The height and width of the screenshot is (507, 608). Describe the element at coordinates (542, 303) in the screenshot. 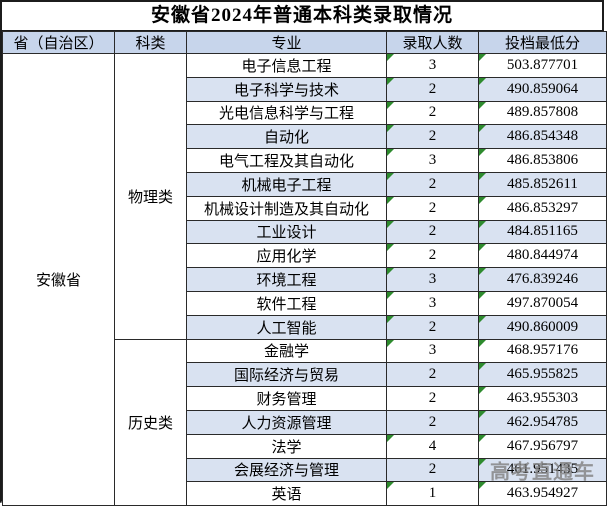

I see `min-score-cell: 497.870054` at that location.